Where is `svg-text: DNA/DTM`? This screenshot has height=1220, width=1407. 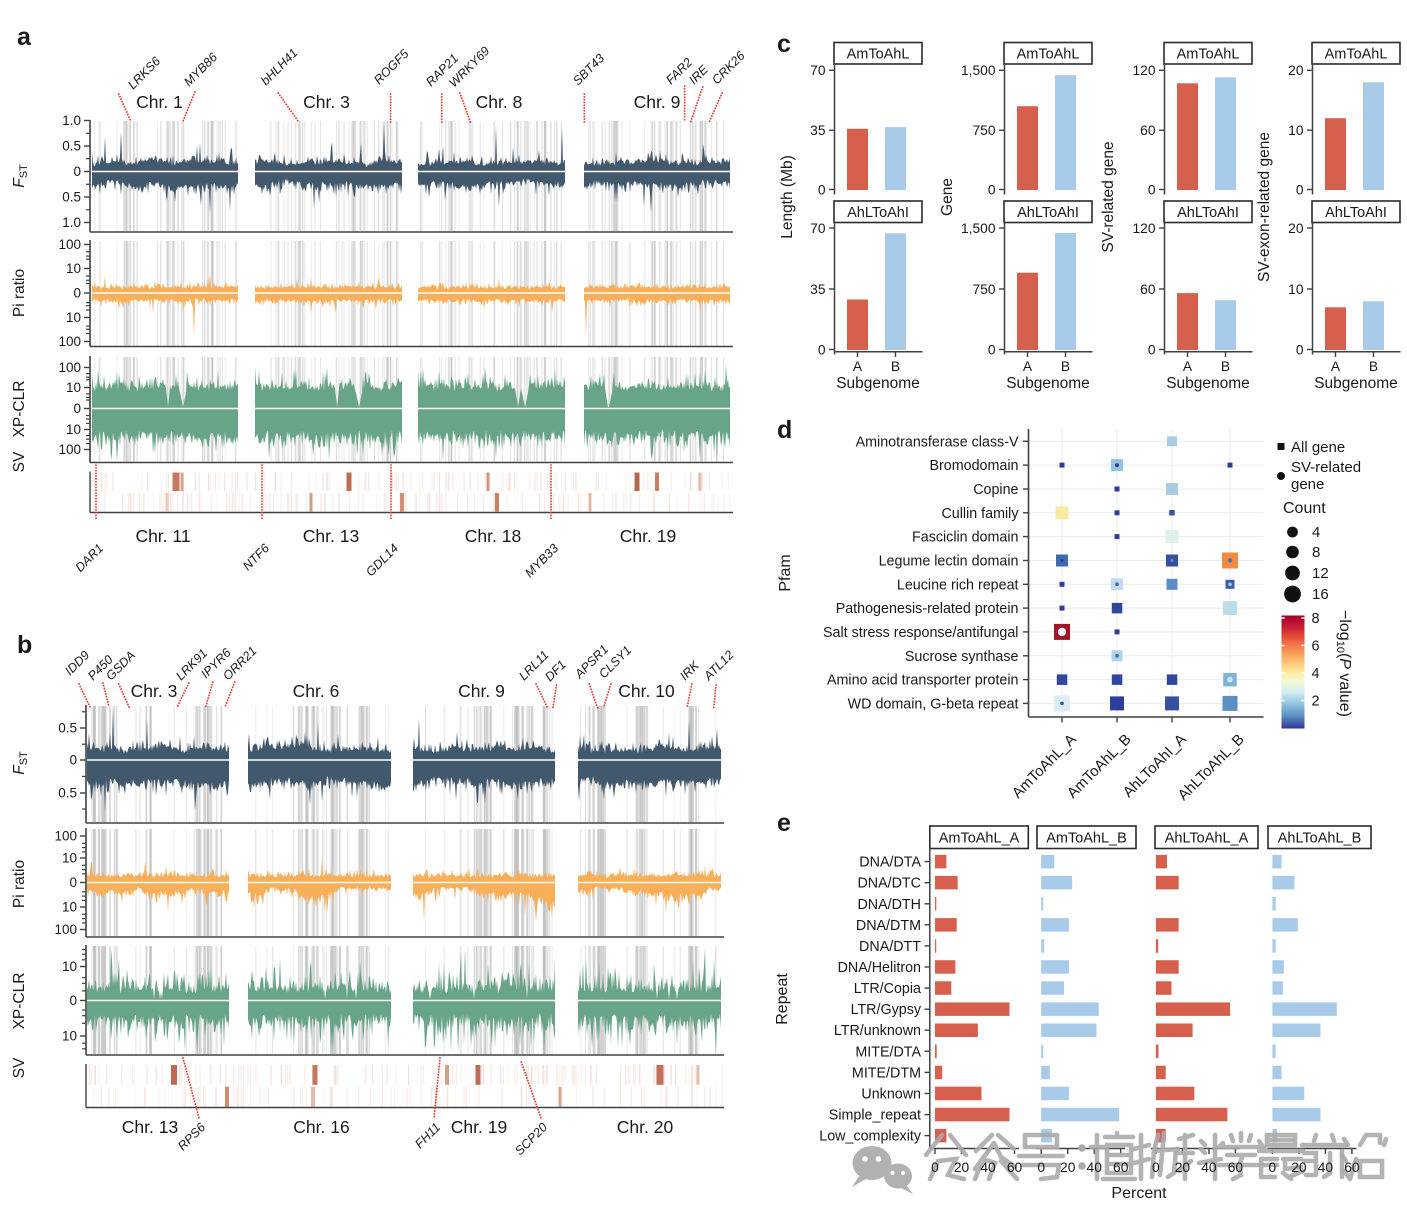
svg-text: DNA/DTM is located at coordinates (888, 926).